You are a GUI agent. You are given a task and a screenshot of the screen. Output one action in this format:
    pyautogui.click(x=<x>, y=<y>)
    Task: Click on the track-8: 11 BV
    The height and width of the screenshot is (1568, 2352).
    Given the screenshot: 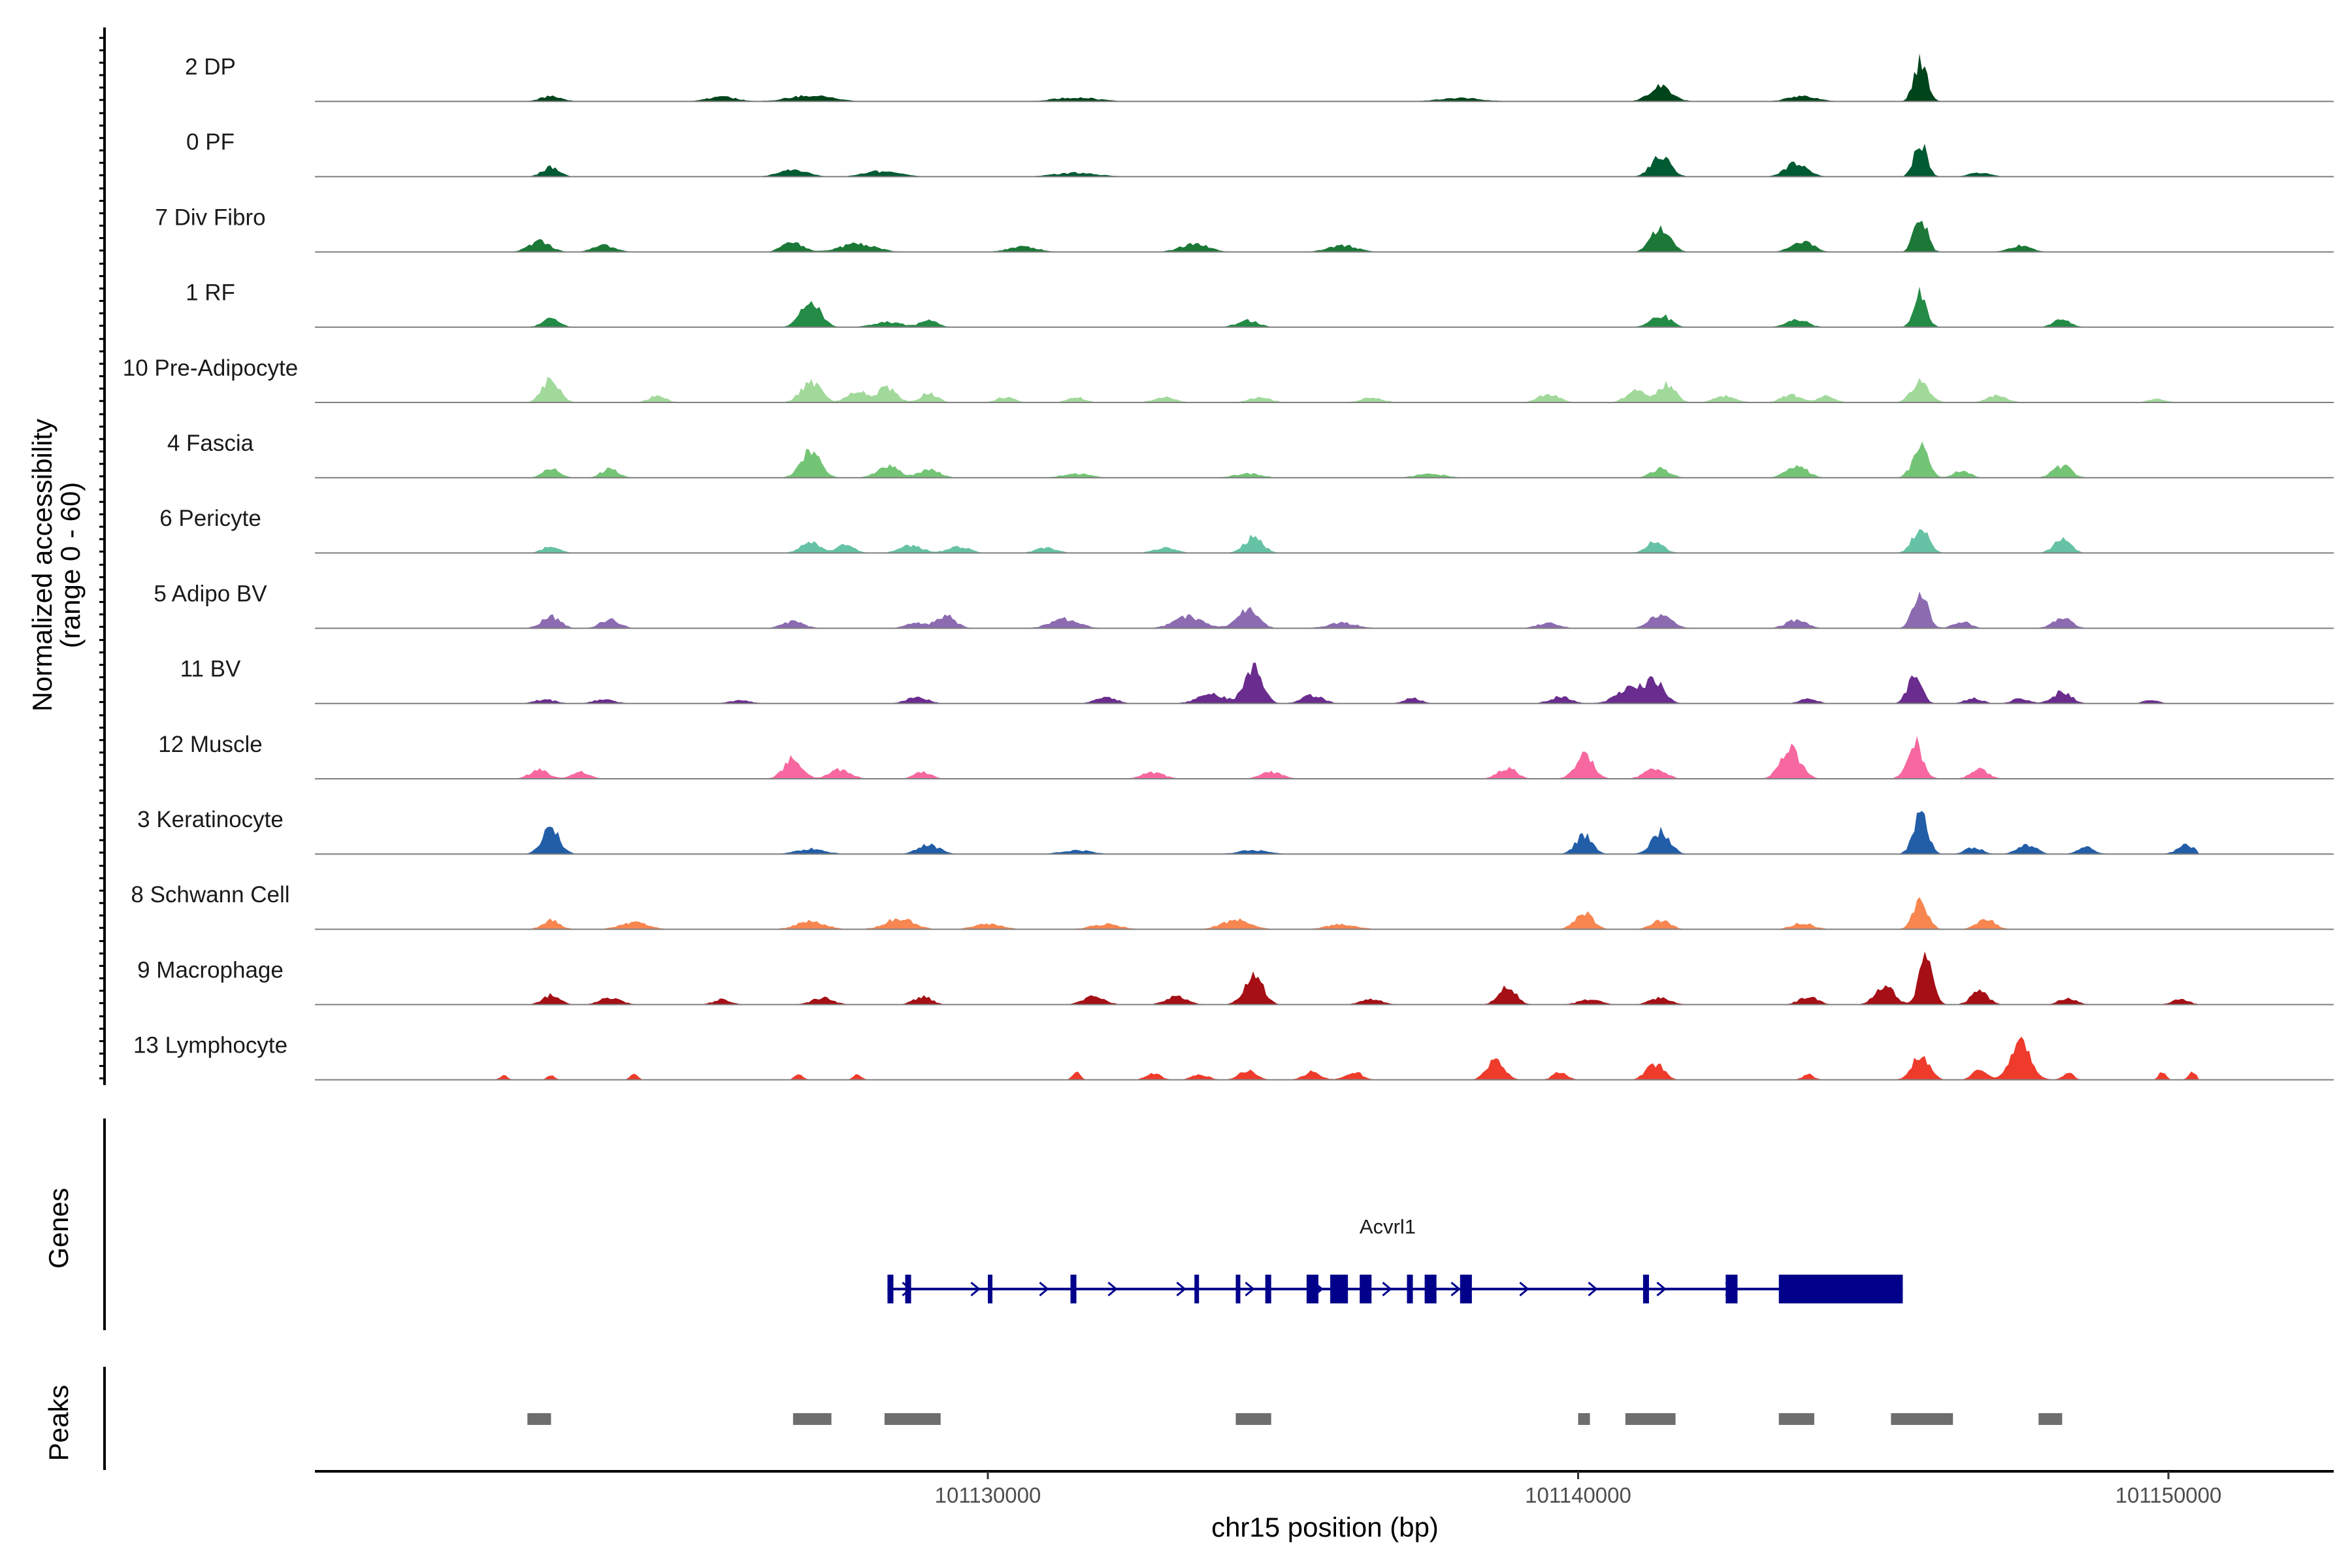 What is the action you would take?
    pyautogui.click(x=1257, y=680)
    